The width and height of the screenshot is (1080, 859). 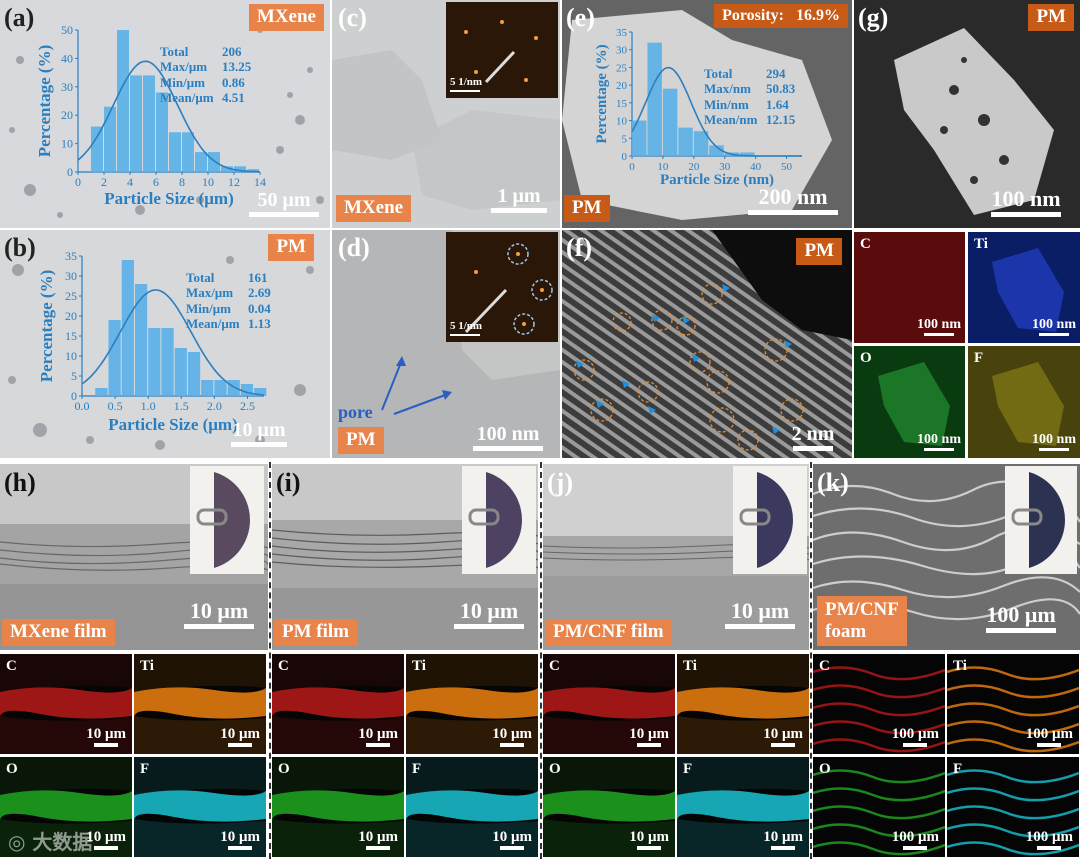 What do you see at coordinates (676, 557) in the screenshot?
I see `panel-j: (j) PM/CNF film 10 μm` at bounding box center [676, 557].